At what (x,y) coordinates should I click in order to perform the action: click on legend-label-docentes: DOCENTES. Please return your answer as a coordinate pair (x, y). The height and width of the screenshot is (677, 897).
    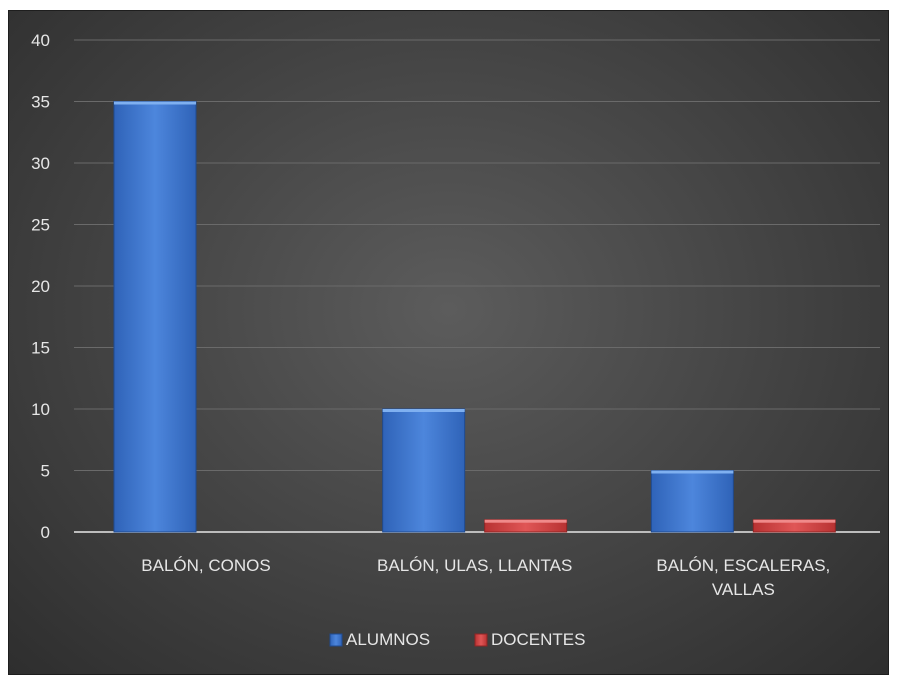
    Looking at the image, I should click on (538, 639).